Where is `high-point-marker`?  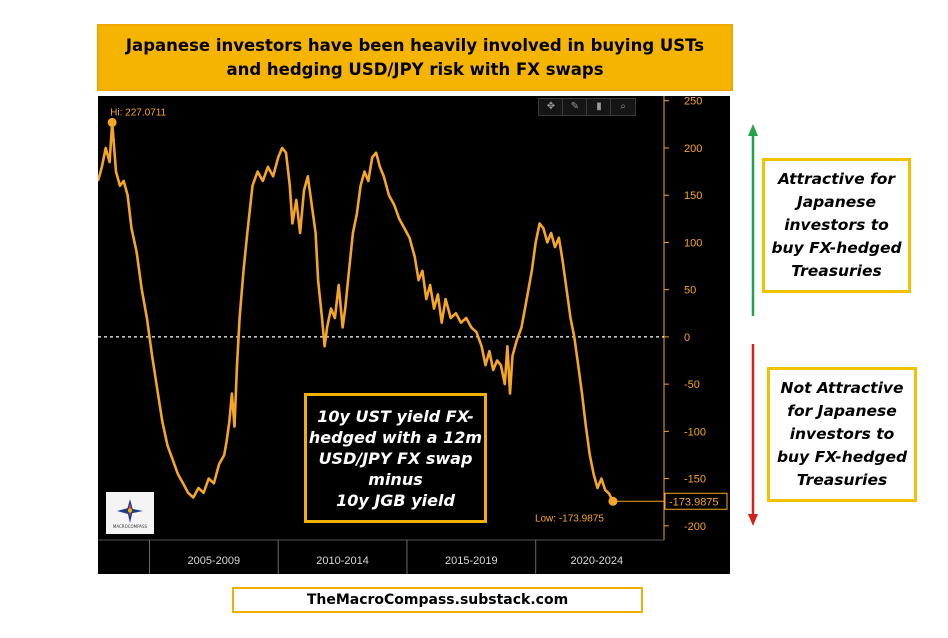 high-point-marker is located at coordinates (112, 122).